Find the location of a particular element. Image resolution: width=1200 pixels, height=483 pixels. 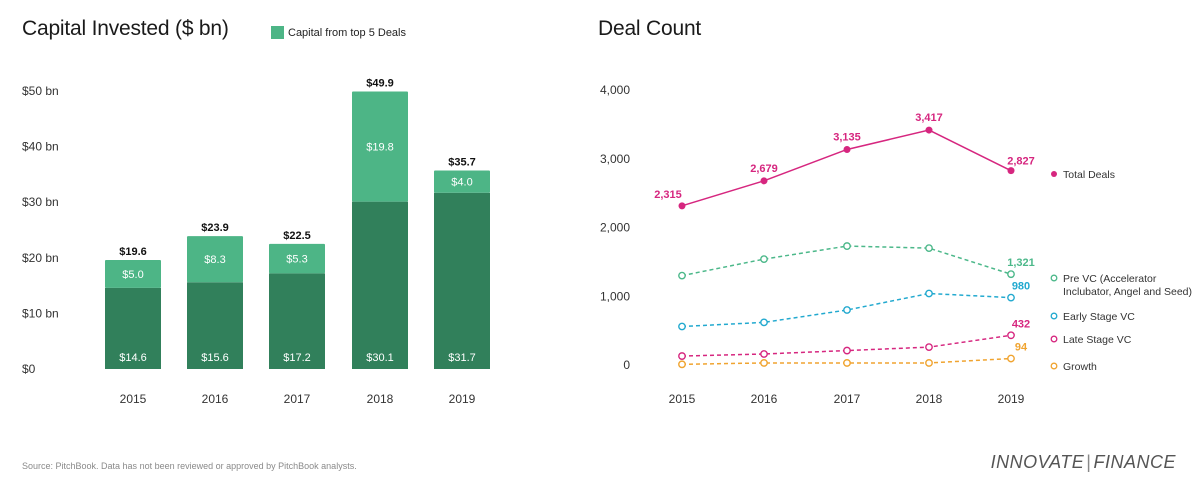

bar-top5-label: $19.8 is located at coordinates (380, 148).